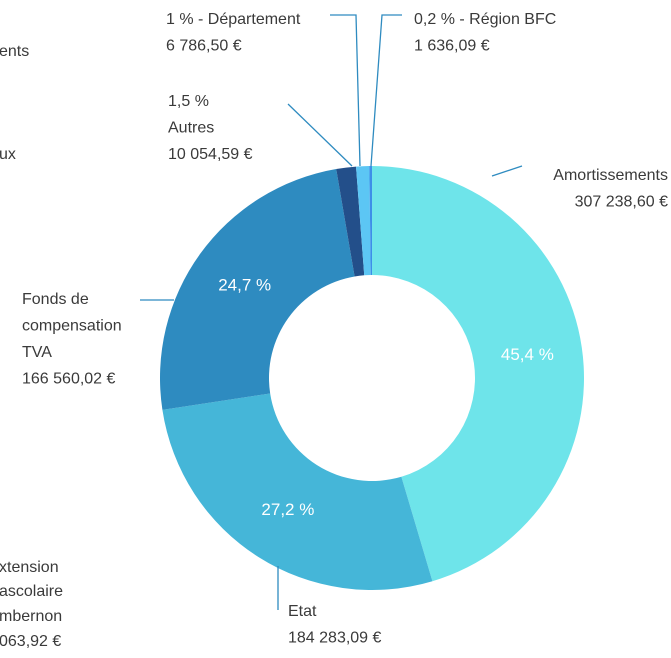  What do you see at coordinates (8, 154) in the screenshot?
I see `cropped-label: ux` at bounding box center [8, 154].